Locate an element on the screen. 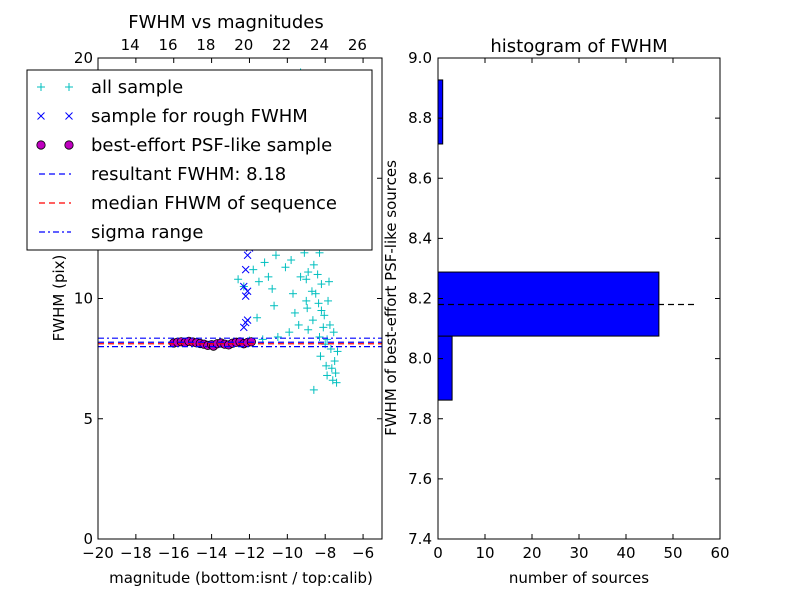 Image resolution: width=800 pixels, height=600 pixels. legend-label: resultant FWHM: 8.18 is located at coordinates (188, 174).